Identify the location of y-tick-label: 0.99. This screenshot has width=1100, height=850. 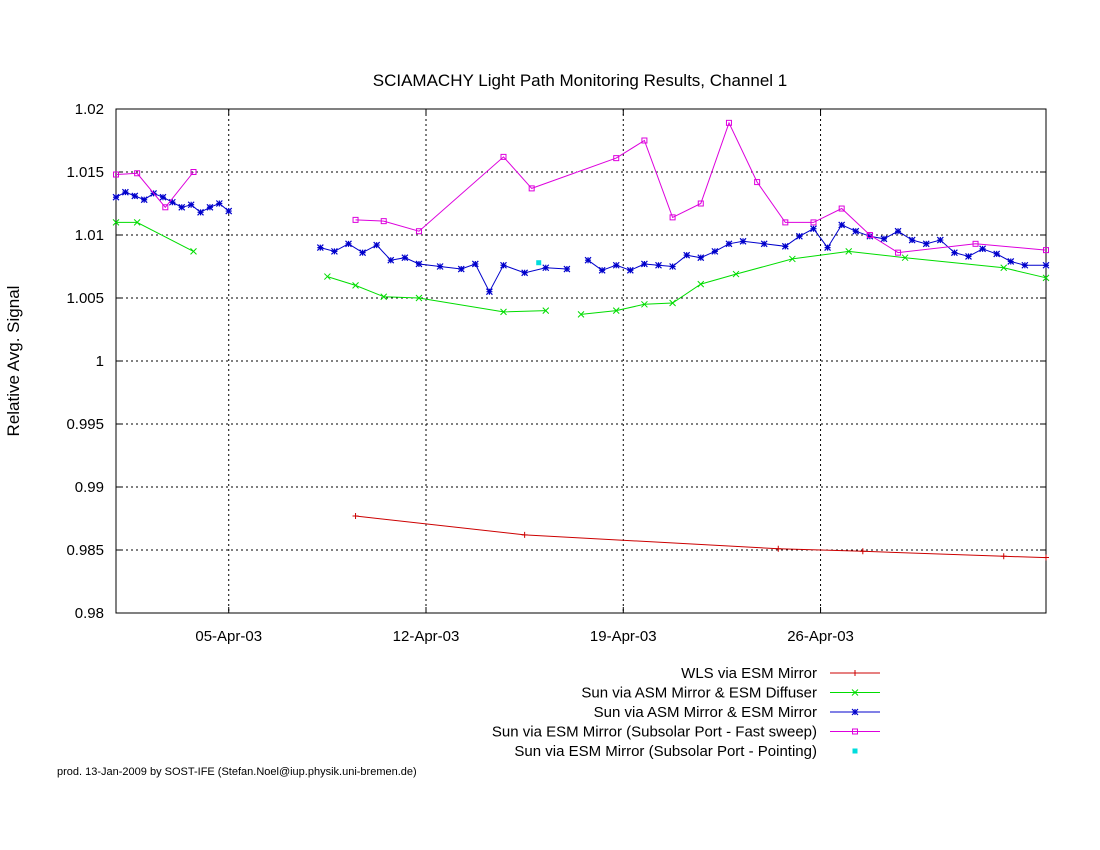
(89, 487).